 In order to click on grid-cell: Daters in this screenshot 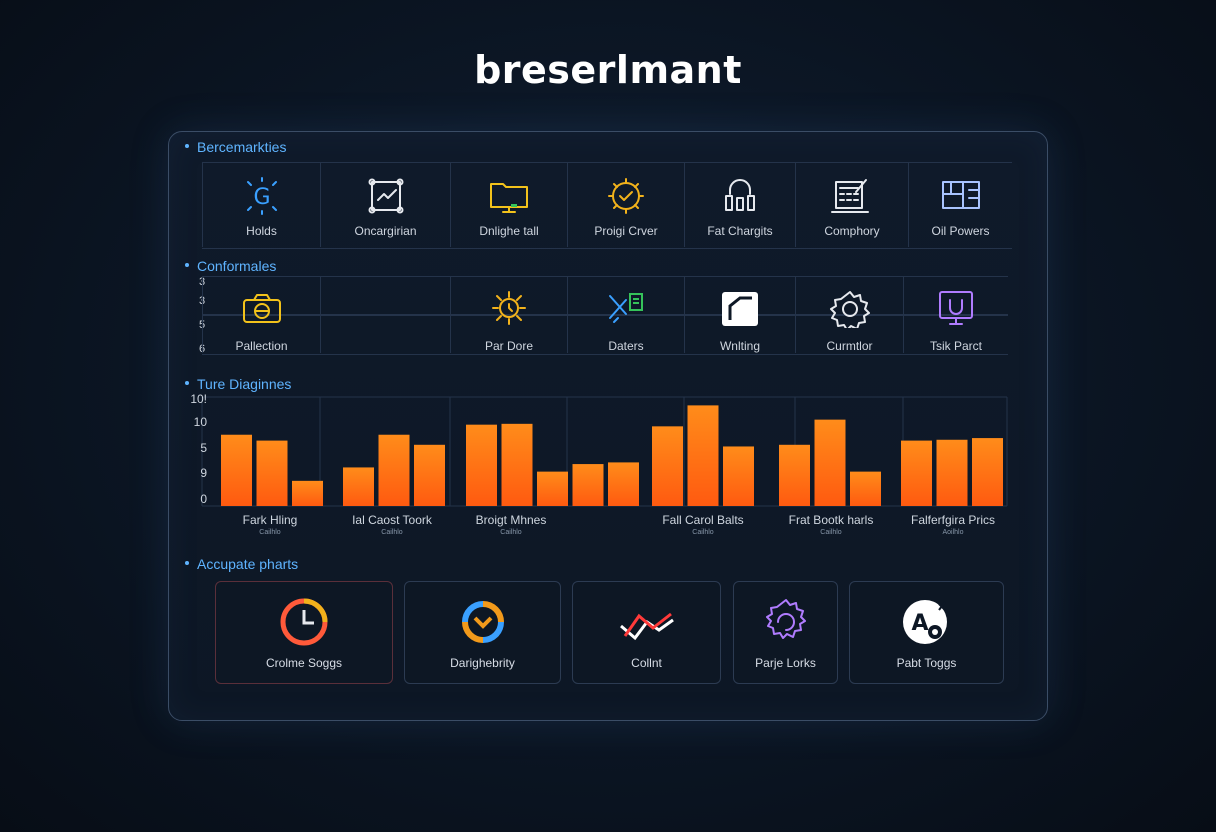, I will do `click(625, 314)`.